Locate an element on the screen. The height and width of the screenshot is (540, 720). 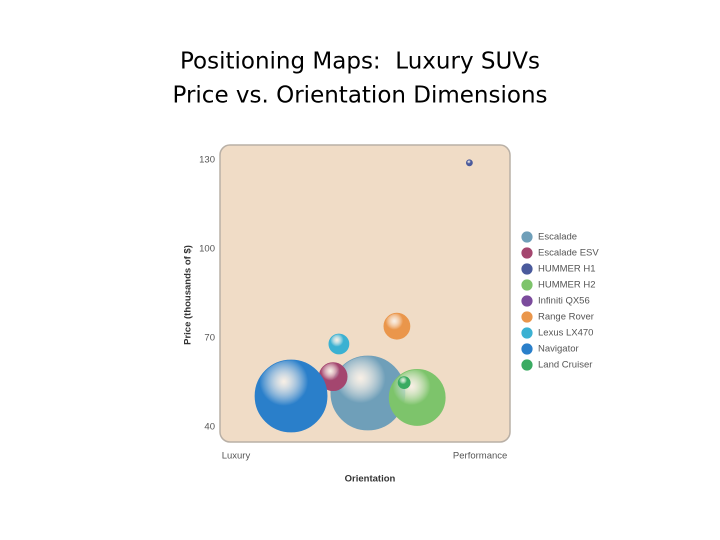
x-tick-label: Performance is located at coordinates (480, 456).